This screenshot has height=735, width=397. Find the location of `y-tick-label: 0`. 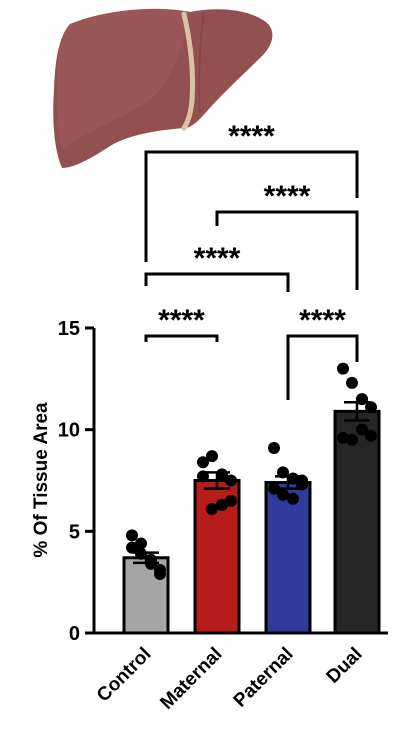

y-tick-label: 0 is located at coordinates (74, 634).